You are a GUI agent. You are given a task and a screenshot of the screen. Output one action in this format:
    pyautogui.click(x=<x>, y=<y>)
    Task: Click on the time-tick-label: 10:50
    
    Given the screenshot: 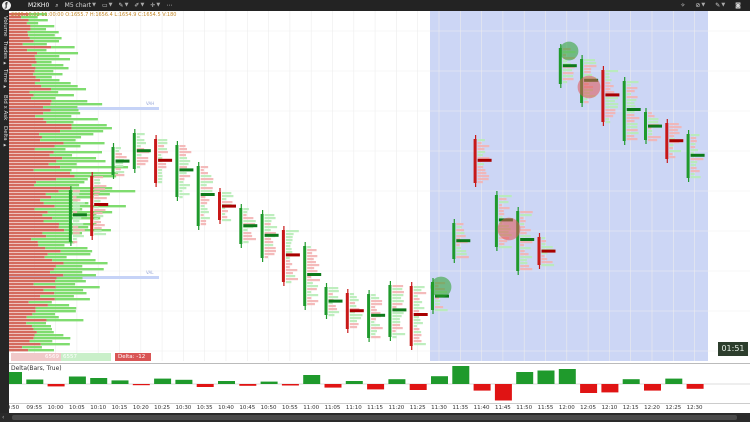 What is the action you would take?
    pyautogui.click(x=268, y=408)
    